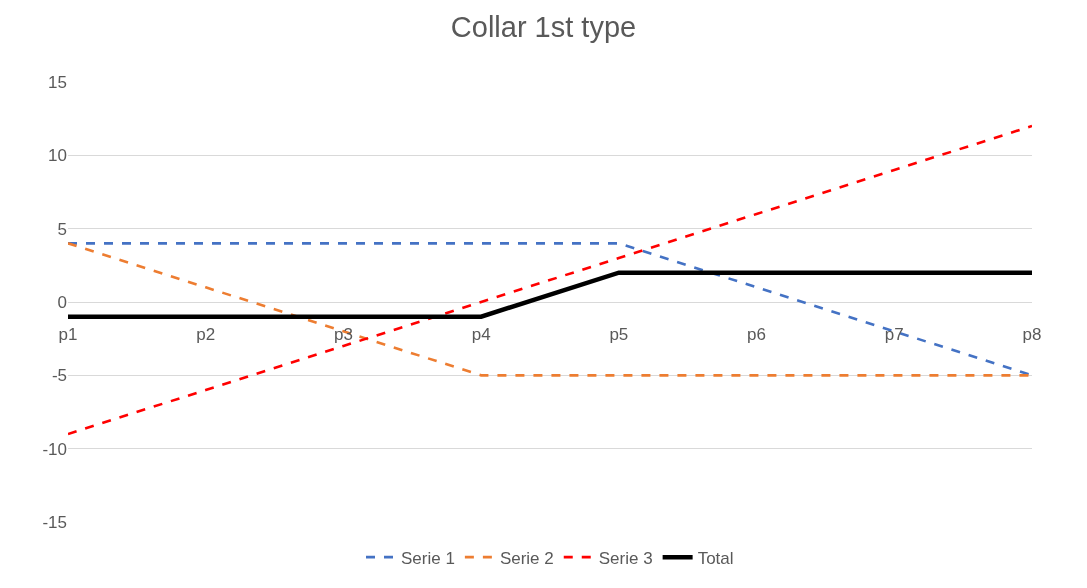 The image size is (1087, 588). I want to click on x-tick-label: p1, so click(68, 334).